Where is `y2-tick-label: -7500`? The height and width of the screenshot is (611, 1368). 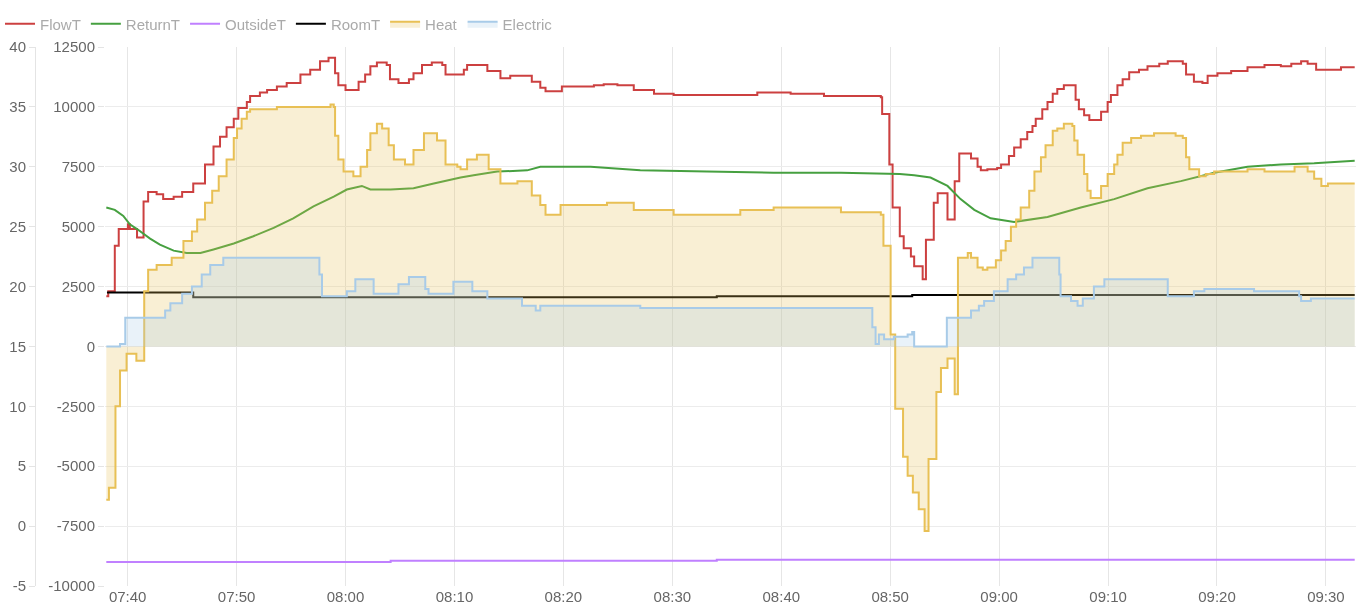 y2-tick-label: -7500 is located at coordinates (75, 526).